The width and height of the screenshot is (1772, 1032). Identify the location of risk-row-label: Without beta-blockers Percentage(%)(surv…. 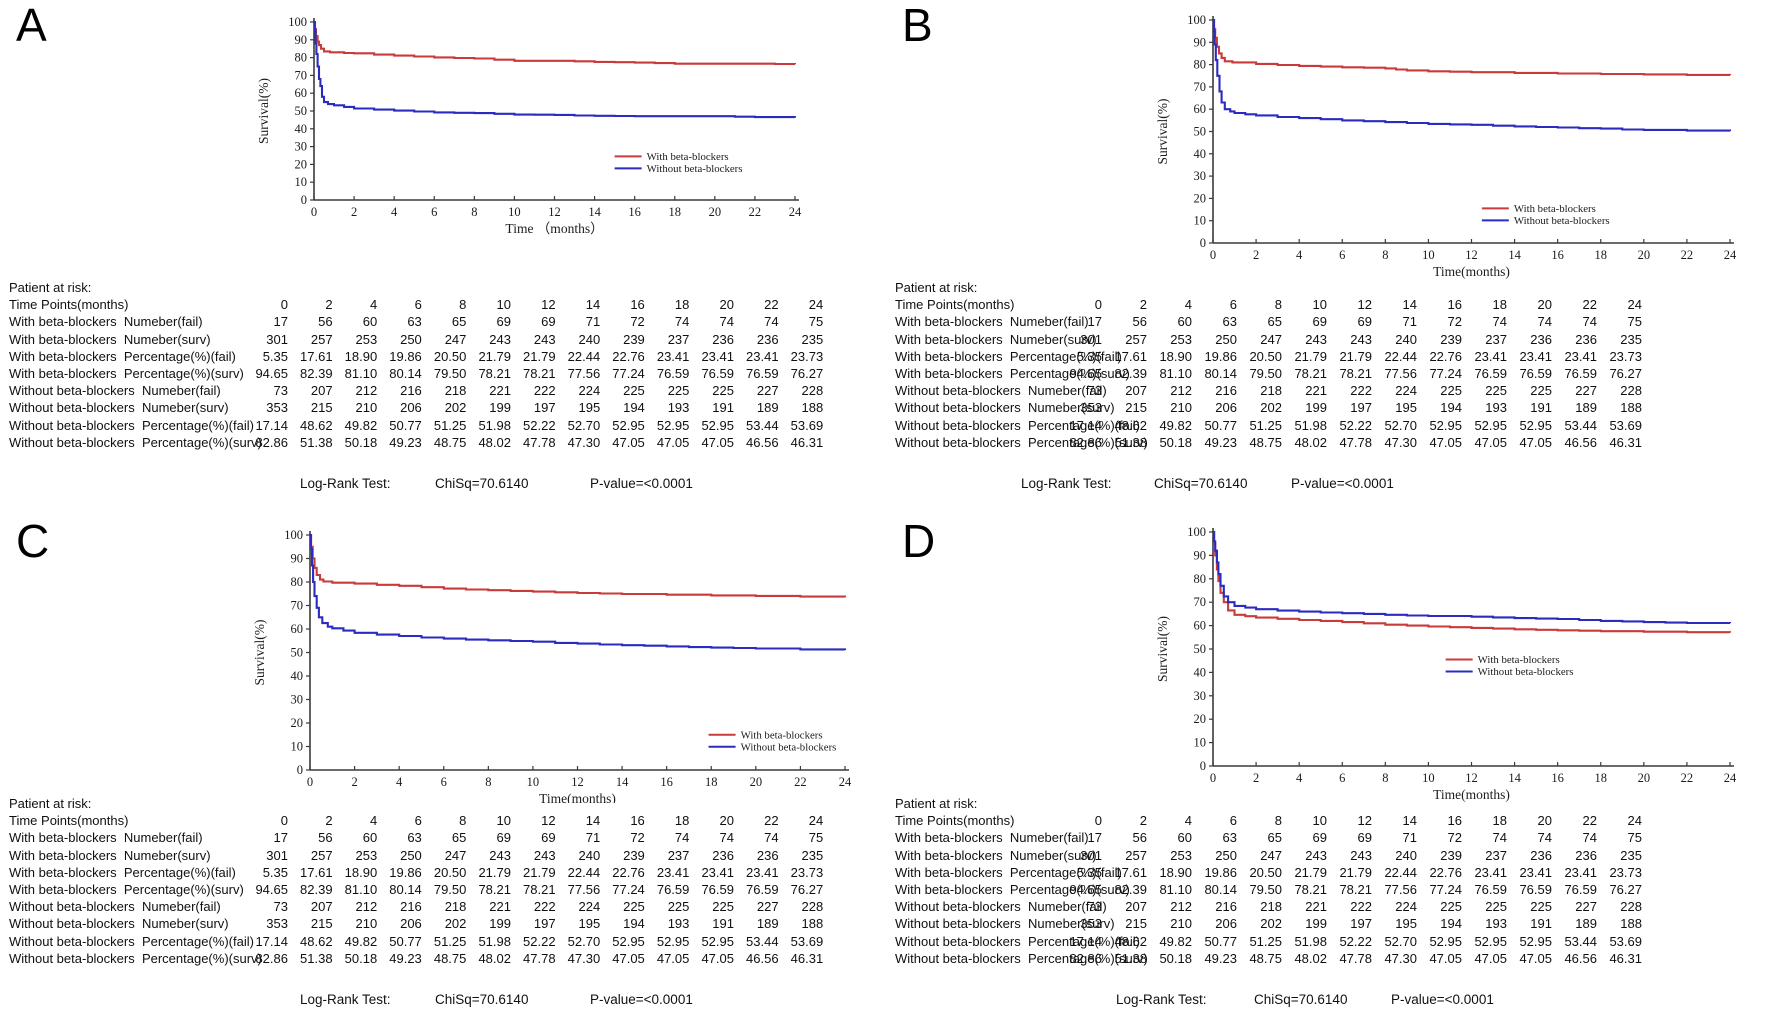
(1021, 958).